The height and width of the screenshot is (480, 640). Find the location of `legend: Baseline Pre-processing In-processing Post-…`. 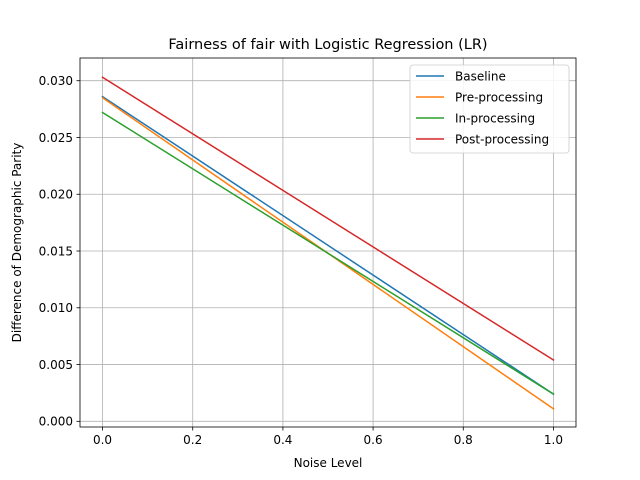

legend: Baseline Pre-processing In-processing Post-… is located at coordinates (489, 109).